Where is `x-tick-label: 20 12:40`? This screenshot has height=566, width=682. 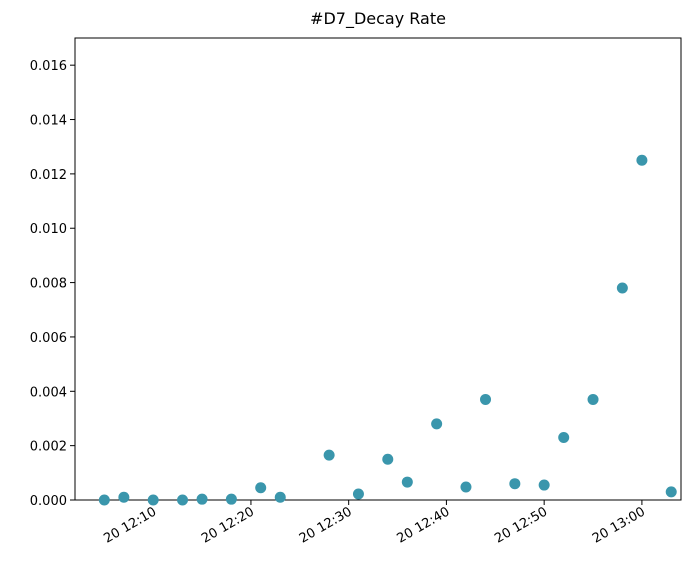 x-tick-label: 20 12:40 is located at coordinates (424, 525).